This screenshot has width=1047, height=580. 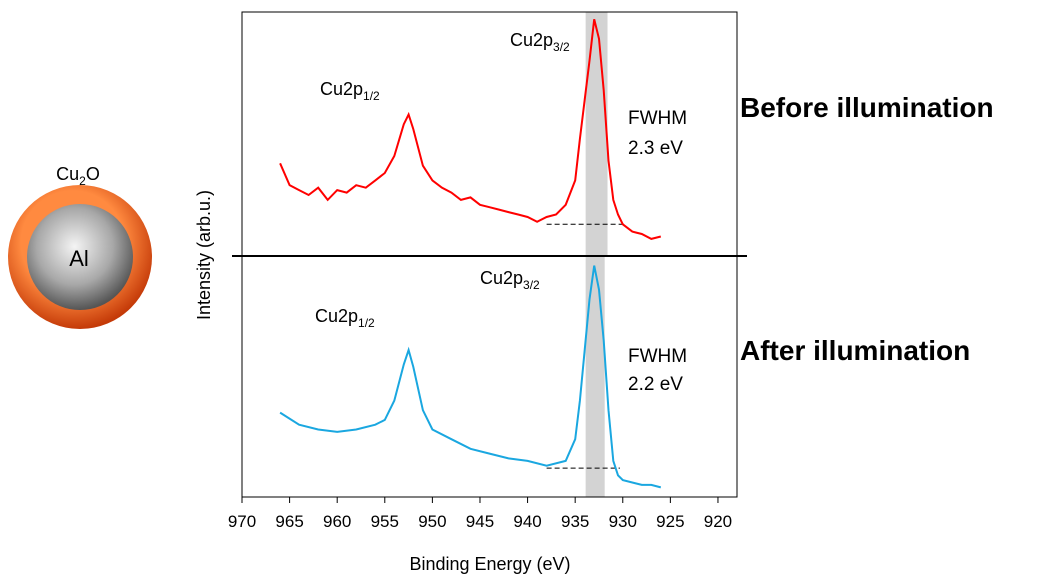 I want to click on x-tick-label: 965, so click(x=289, y=521).